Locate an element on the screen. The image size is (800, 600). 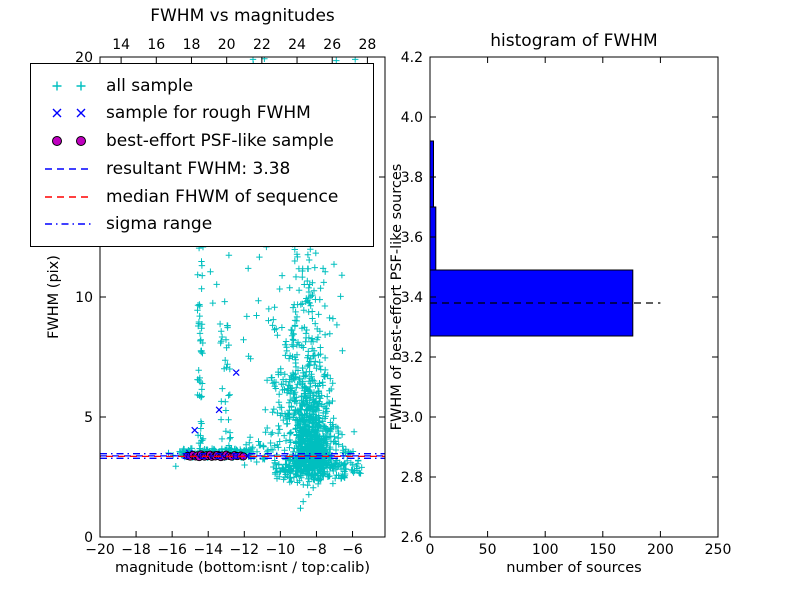
tick-label: 3.4 is located at coordinates (412, 298).